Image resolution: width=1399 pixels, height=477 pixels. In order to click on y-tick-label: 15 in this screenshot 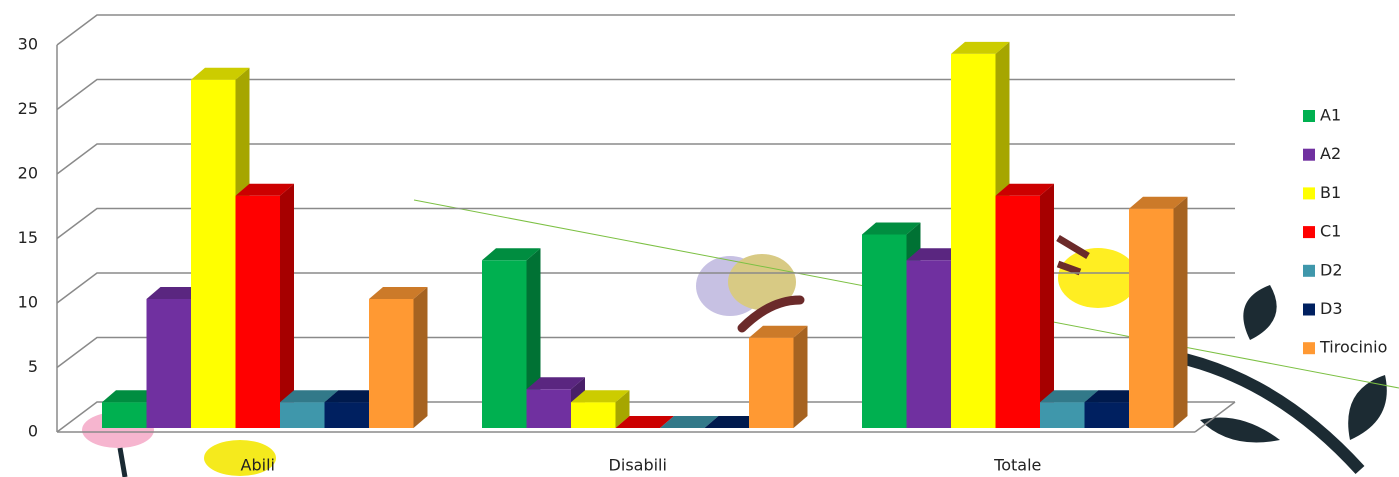, I will do `click(28, 237)`.